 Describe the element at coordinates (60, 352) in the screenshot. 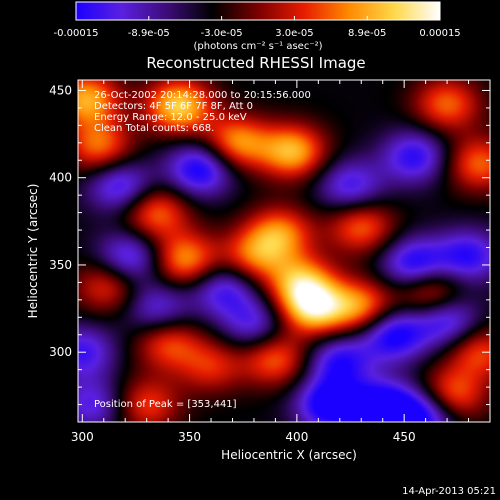

I see `y-axis-tick-label: 300` at that location.